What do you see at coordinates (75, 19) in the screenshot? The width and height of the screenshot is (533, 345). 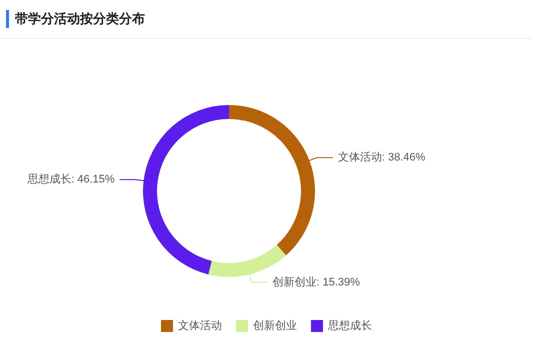 I see `chart-title: 带学分活动按分类分布` at bounding box center [75, 19].